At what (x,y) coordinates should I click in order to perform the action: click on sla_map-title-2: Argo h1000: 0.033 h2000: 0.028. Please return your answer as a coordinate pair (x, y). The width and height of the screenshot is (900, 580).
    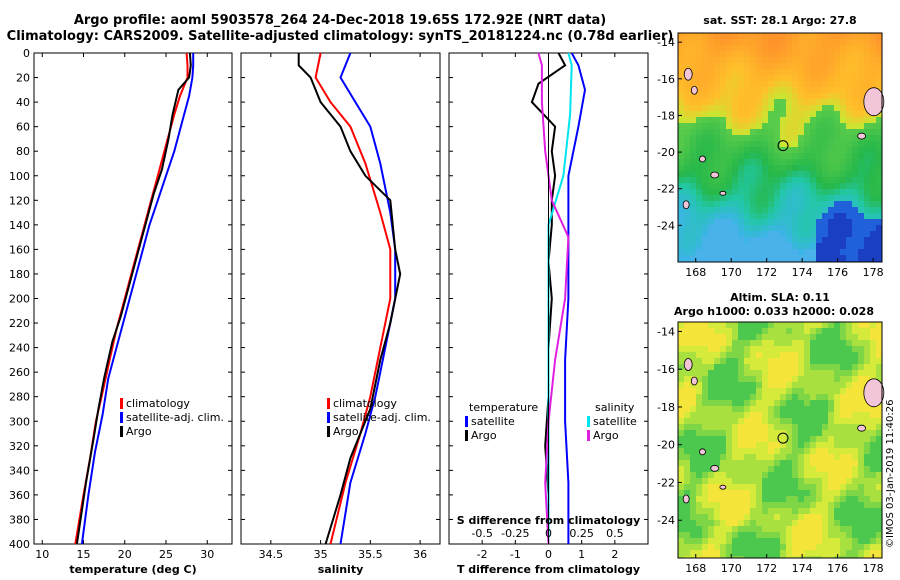
    Looking at the image, I should click on (774, 311).